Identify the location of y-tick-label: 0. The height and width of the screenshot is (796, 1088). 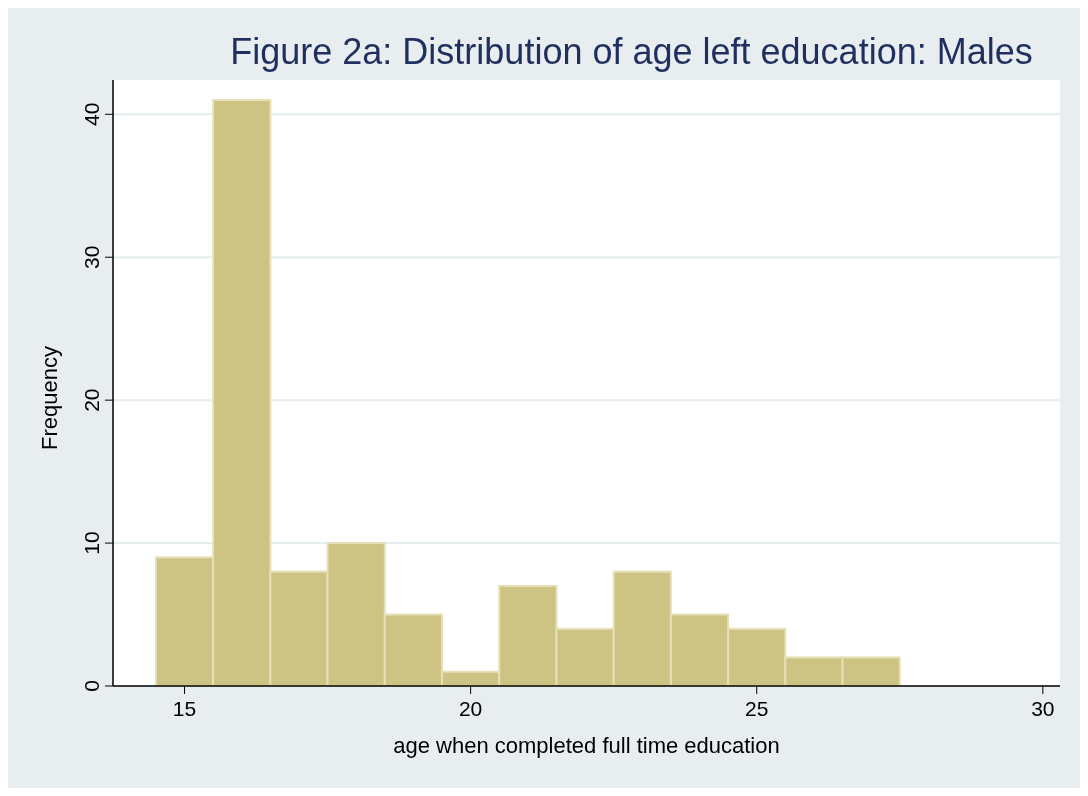
(91, 686).